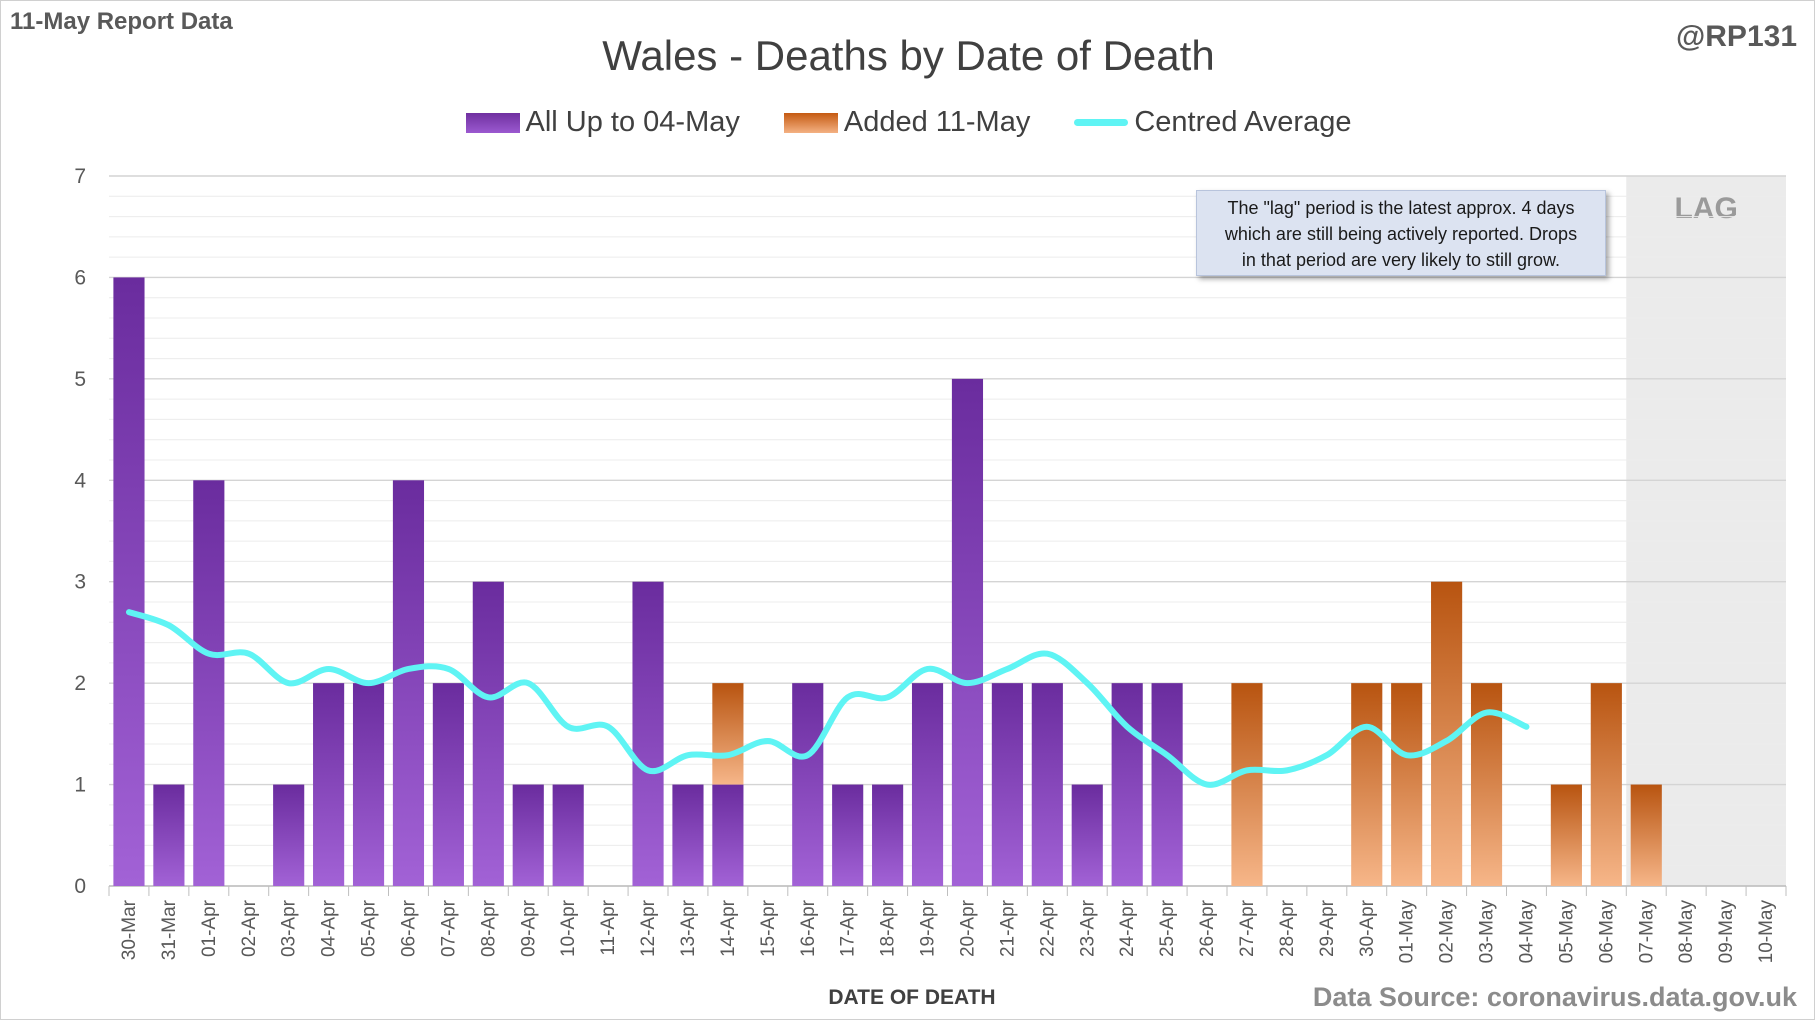 The width and height of the screenshot is (1817, 1022). I want to click on legend-swatch-line, so click(1101, 122).